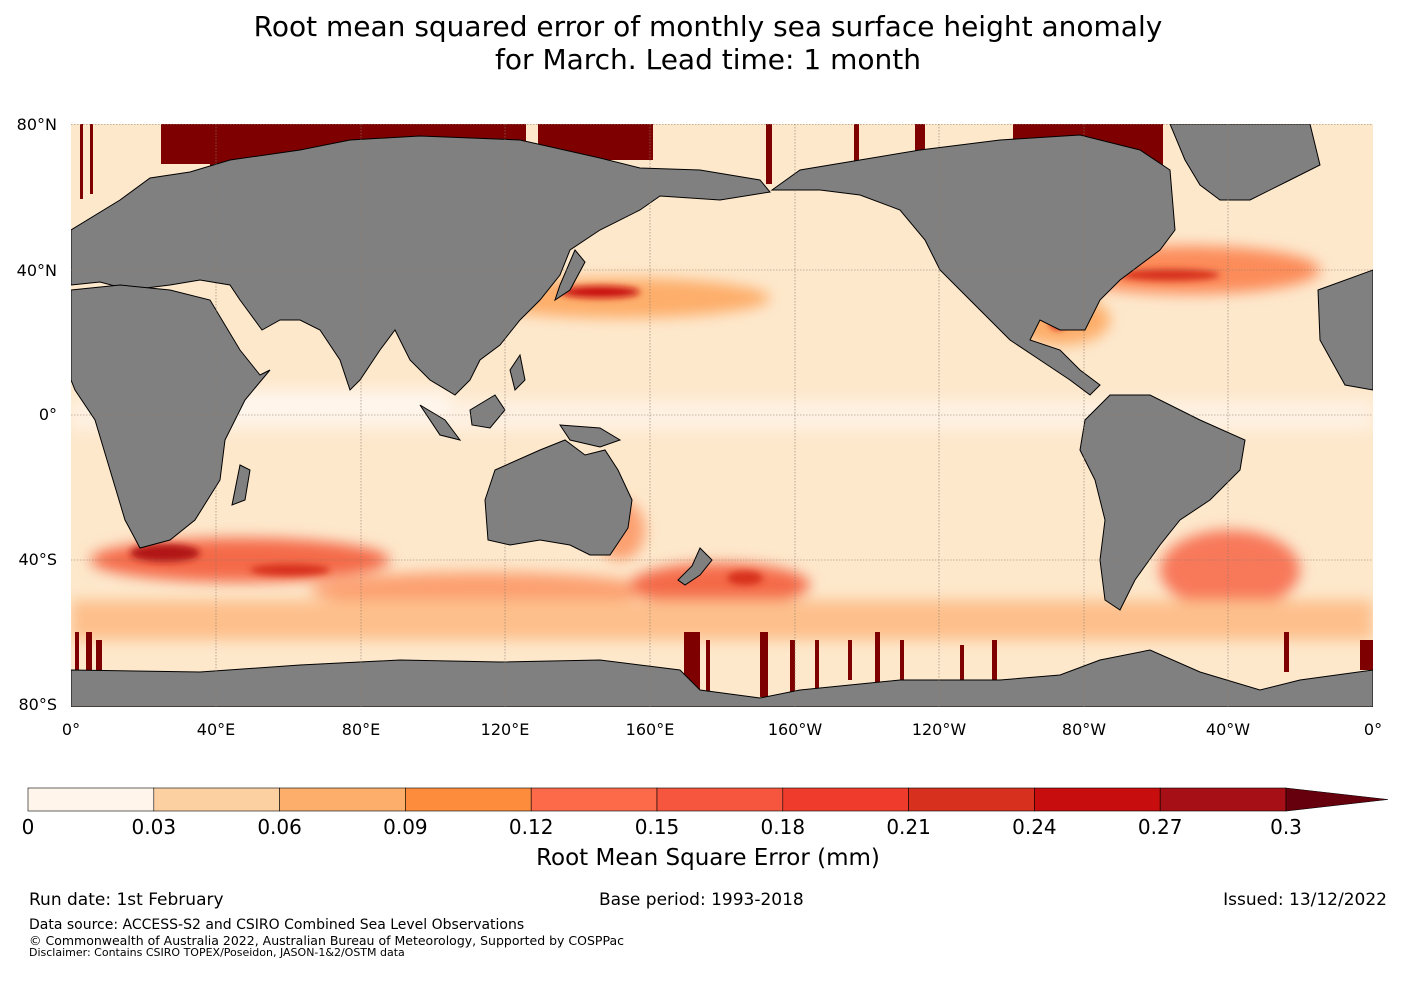 The width and height of the screenshot is (1416, 990). I want to click on base-period: Base period: 1993-2018, so click(701, 900).